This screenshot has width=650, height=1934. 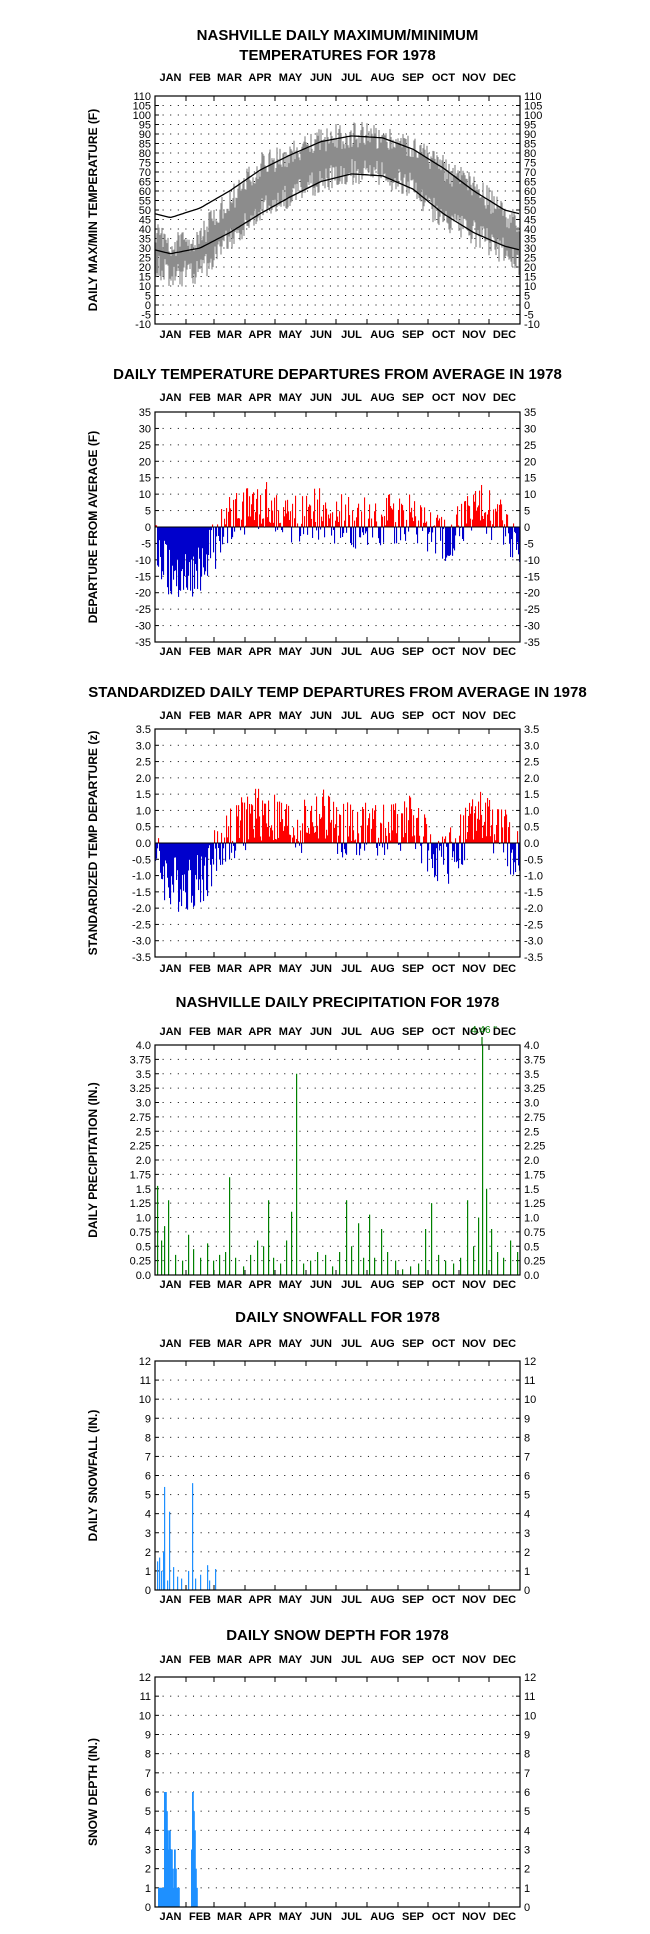 I want to click on y-tick-left: 30, so click(x=145, y=249).